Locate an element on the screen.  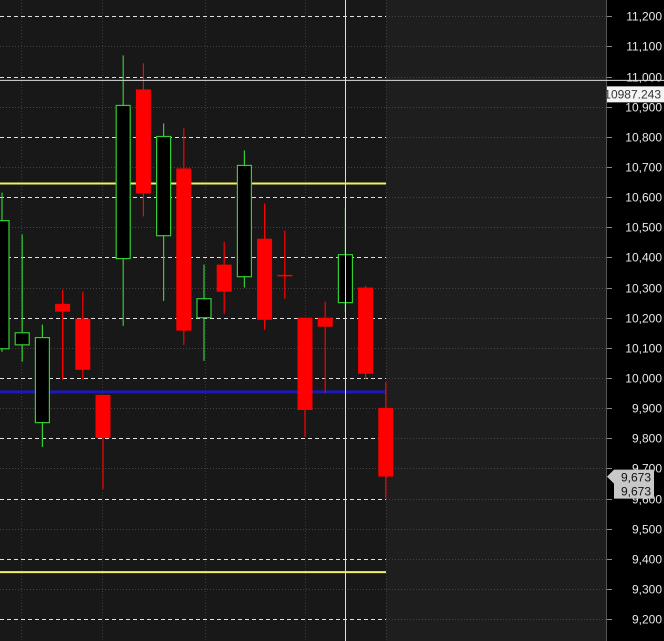
price-axis is located at coordinates (635, 320).